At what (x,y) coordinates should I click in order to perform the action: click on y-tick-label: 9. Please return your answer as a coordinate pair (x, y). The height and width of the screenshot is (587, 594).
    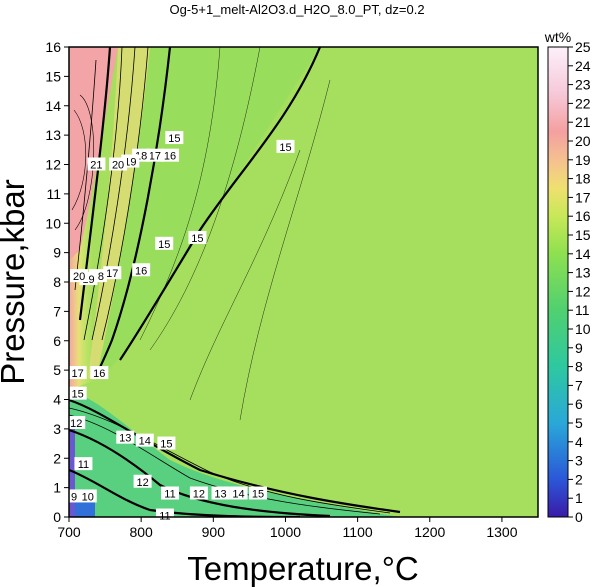
    Looking at the image, I should click on (57, 253).